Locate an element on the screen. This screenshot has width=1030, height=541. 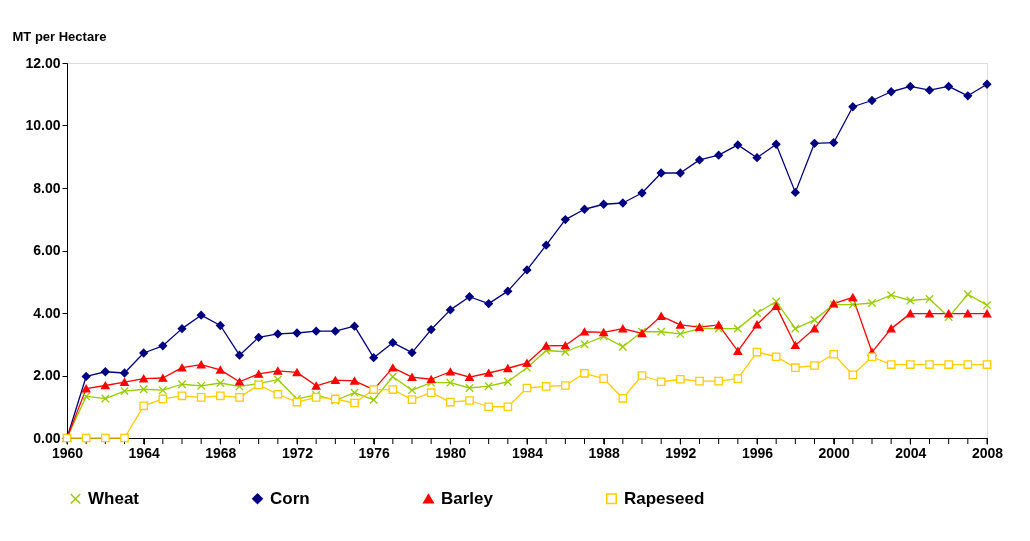
legend-label: Rapeseed is located at coordinates (664, 498).